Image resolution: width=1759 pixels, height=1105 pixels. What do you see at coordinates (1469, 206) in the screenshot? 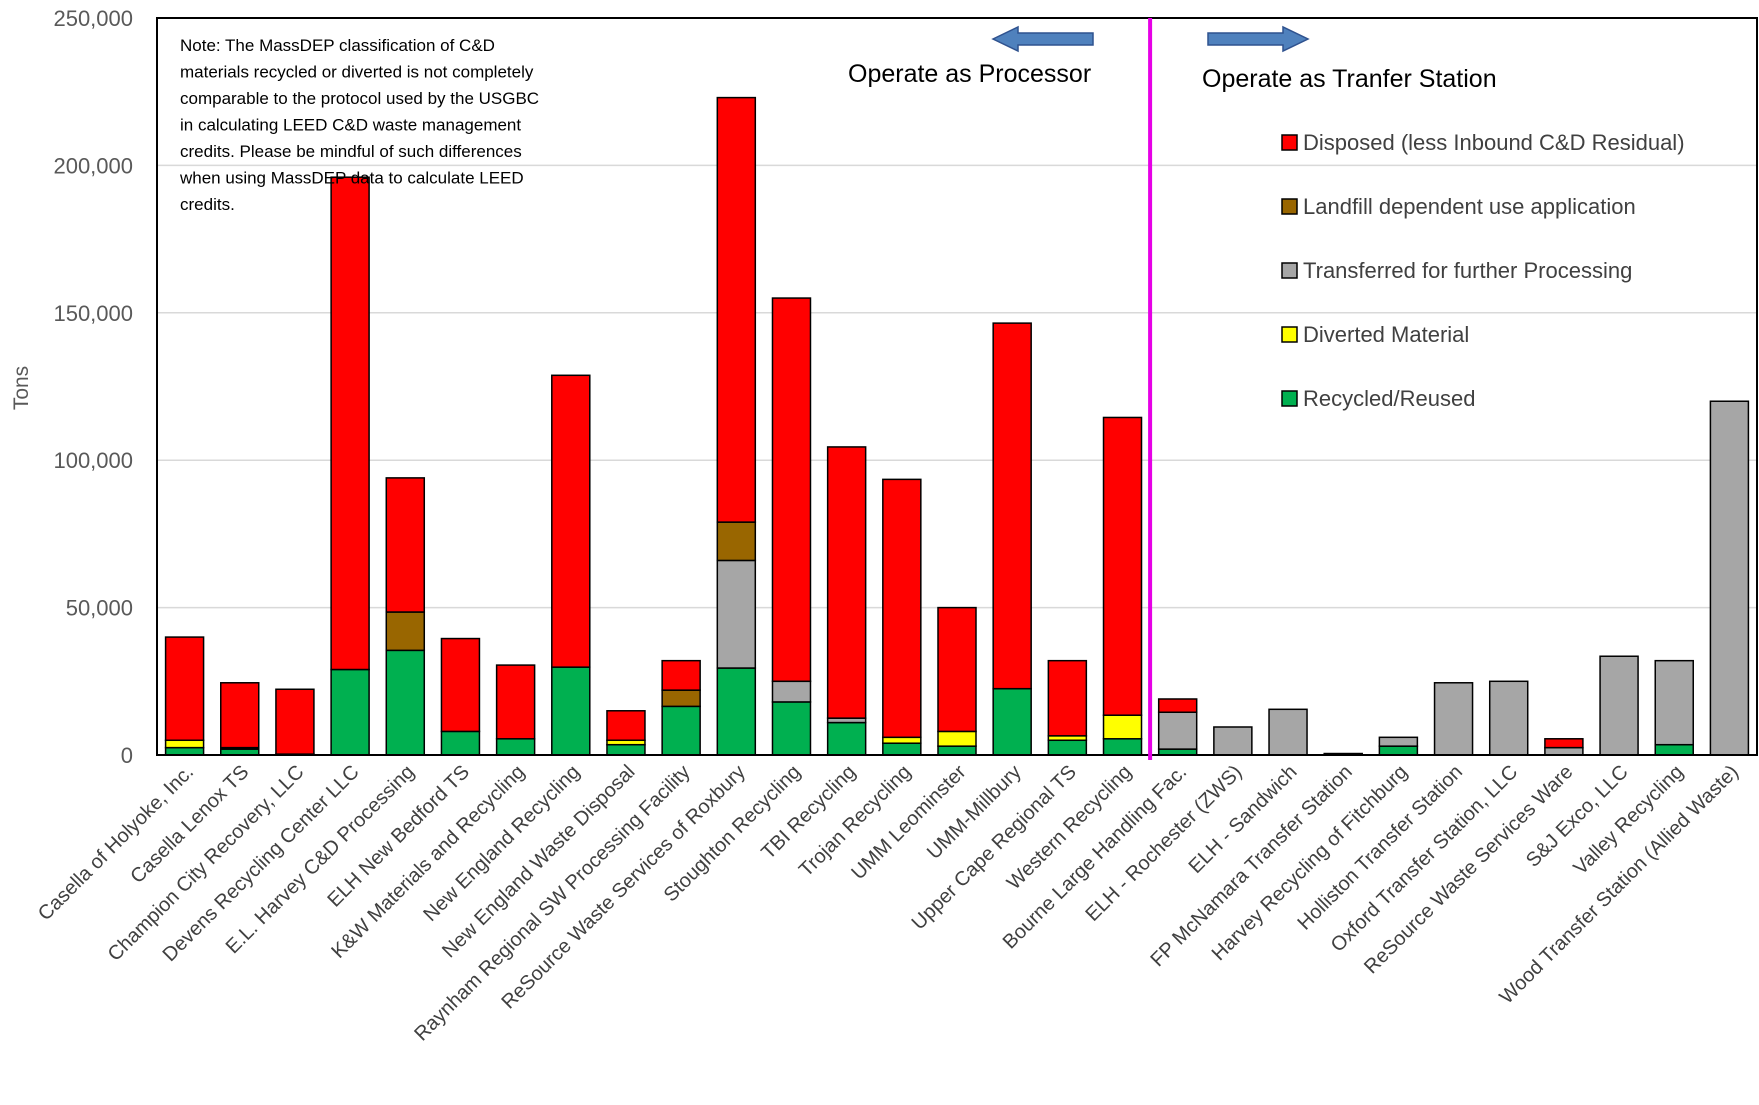
I see `legend-label: Landfill dependent use application` at bounding box center [1469, 206].